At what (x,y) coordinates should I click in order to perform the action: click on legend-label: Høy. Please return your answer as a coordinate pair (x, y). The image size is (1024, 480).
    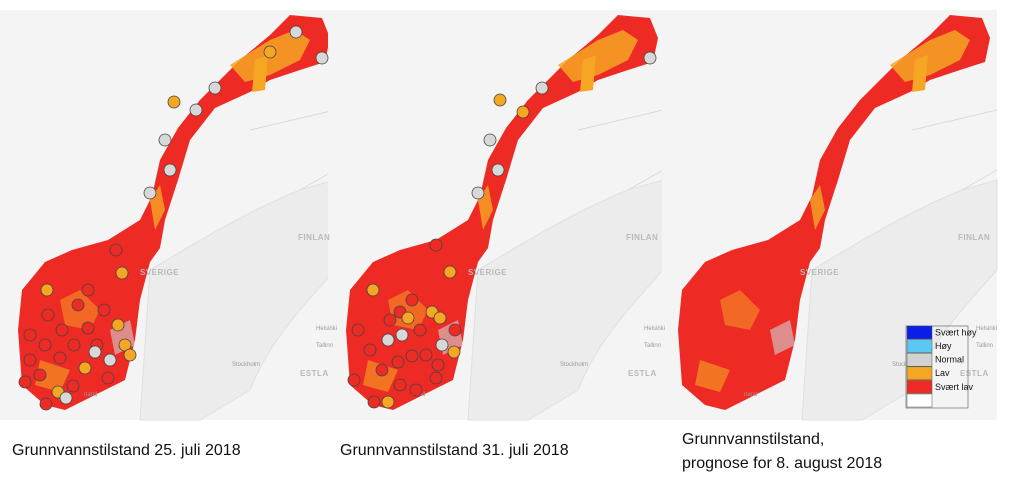
    Looking at the image, I should click on (943, 346).